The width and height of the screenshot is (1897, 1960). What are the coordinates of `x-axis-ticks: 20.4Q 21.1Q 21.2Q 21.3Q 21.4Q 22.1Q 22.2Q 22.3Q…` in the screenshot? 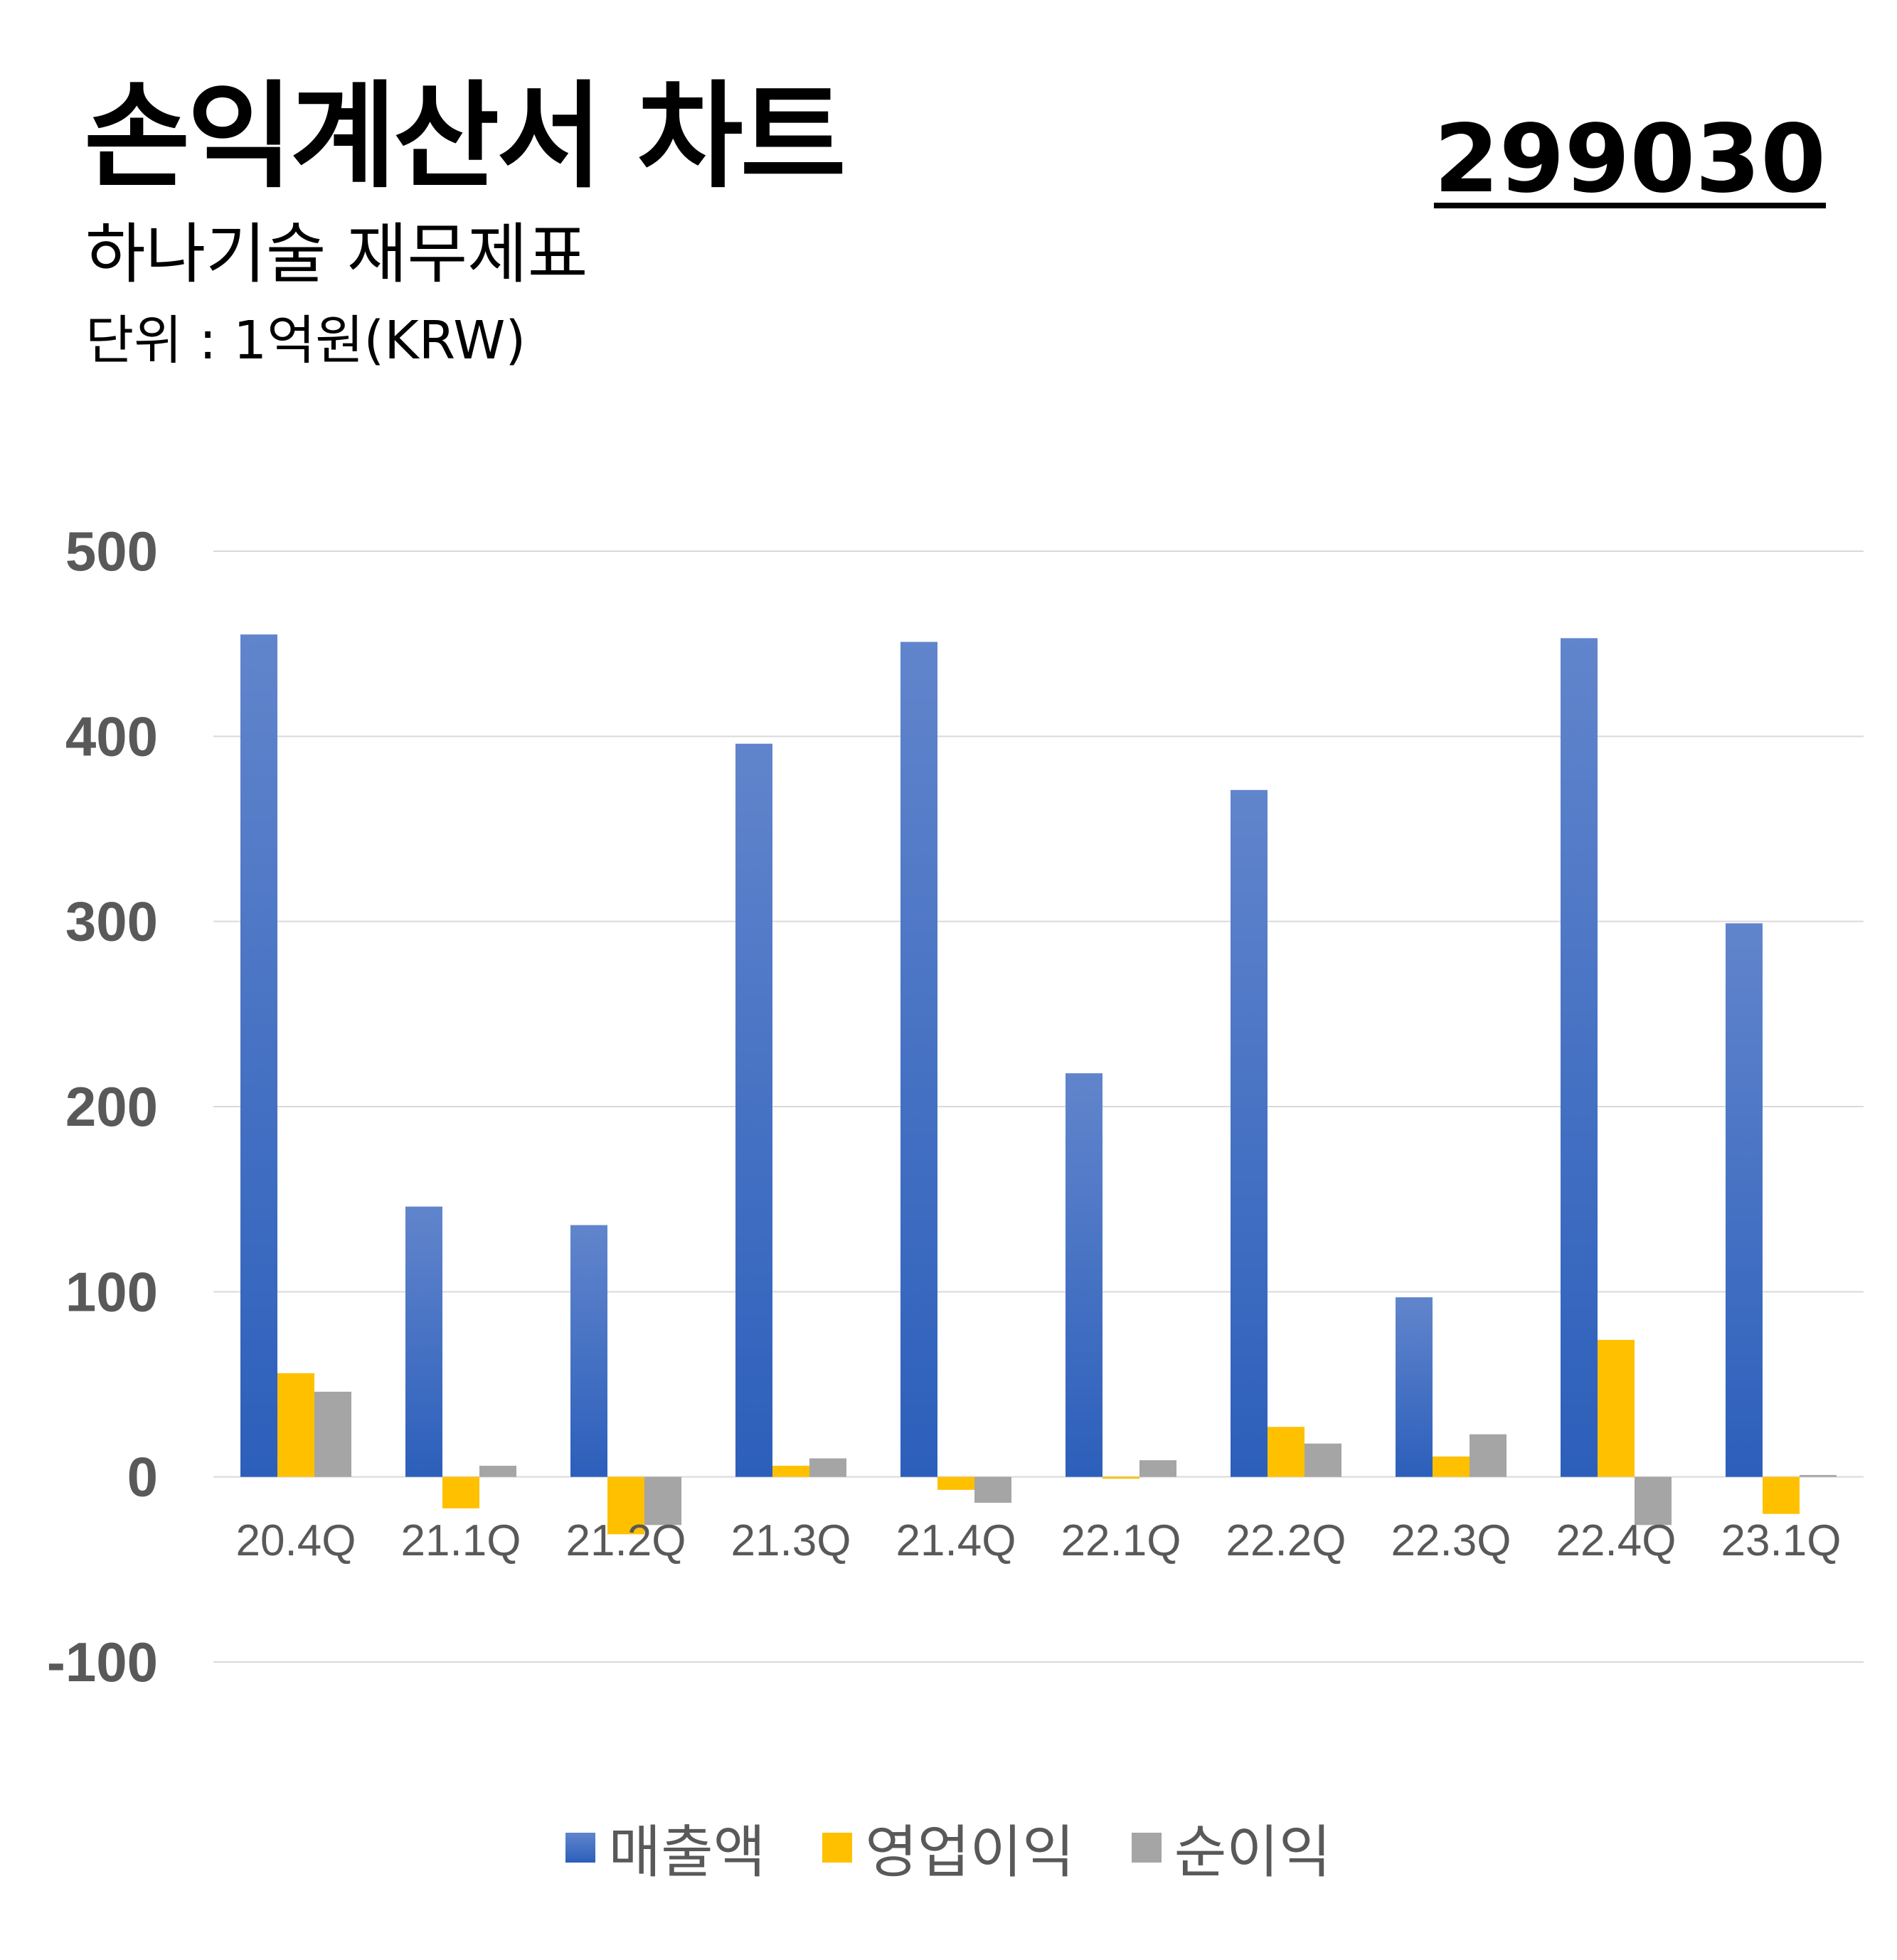 It's located at (1039, 1540).